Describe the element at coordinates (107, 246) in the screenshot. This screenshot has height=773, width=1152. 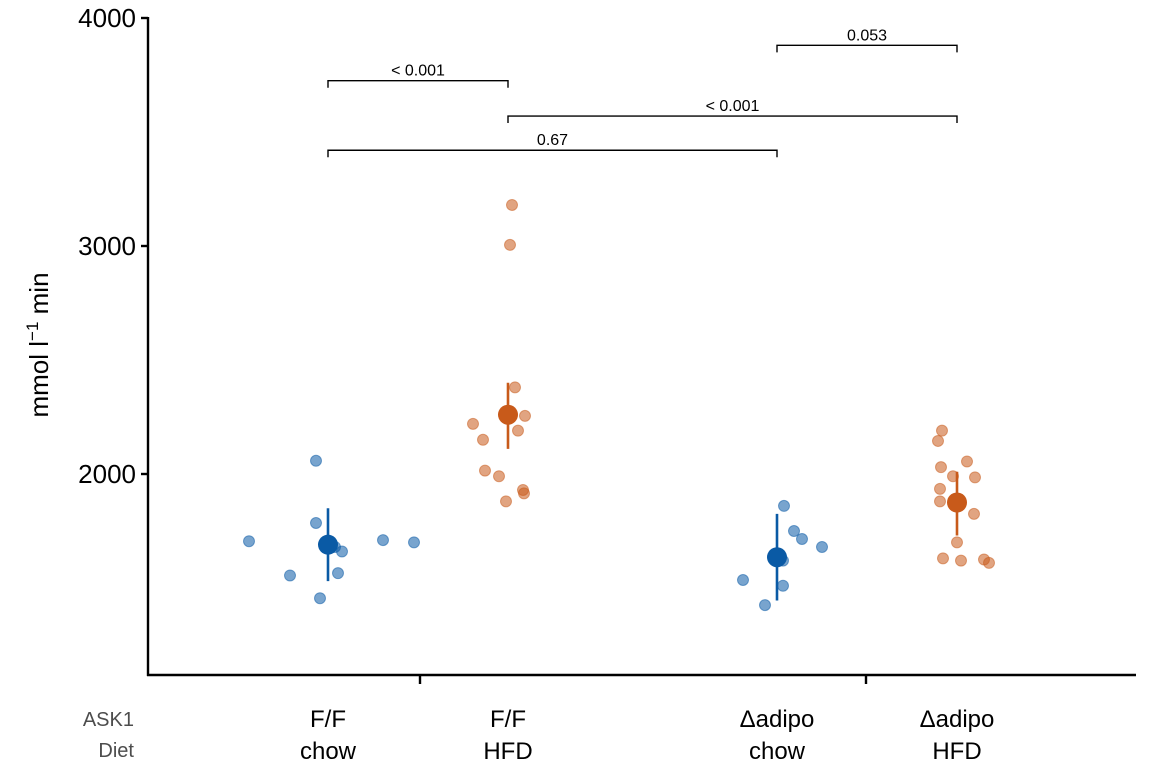
I see `y-tick-label: 3000` at that location.